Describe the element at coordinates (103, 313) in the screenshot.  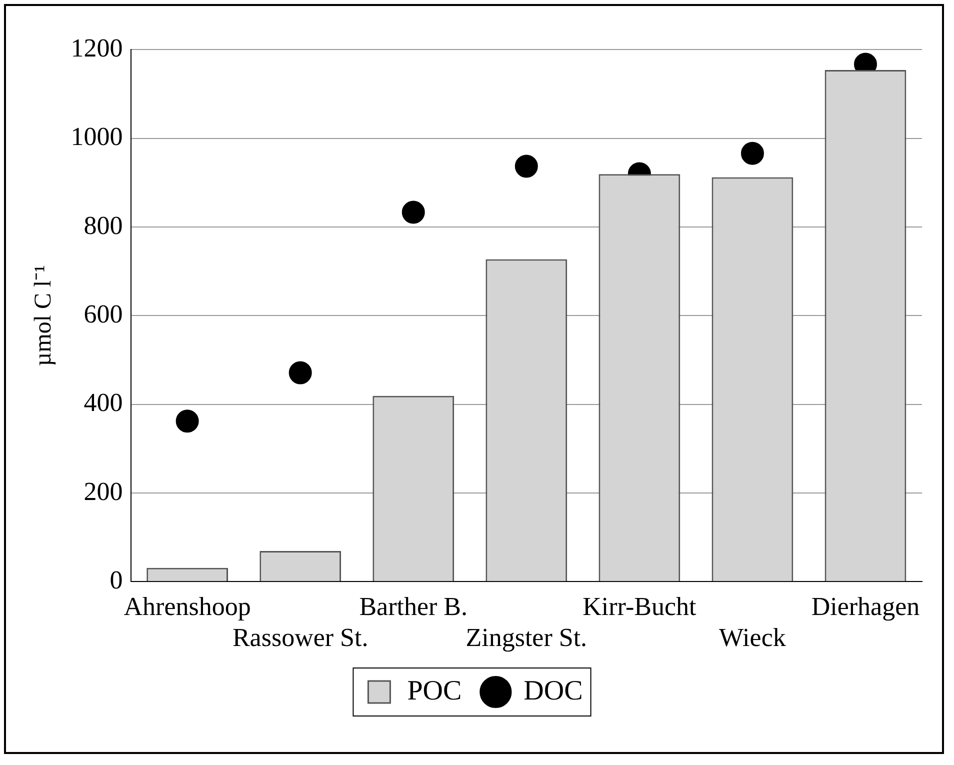
I see `y-tick-label: 600` at that location.